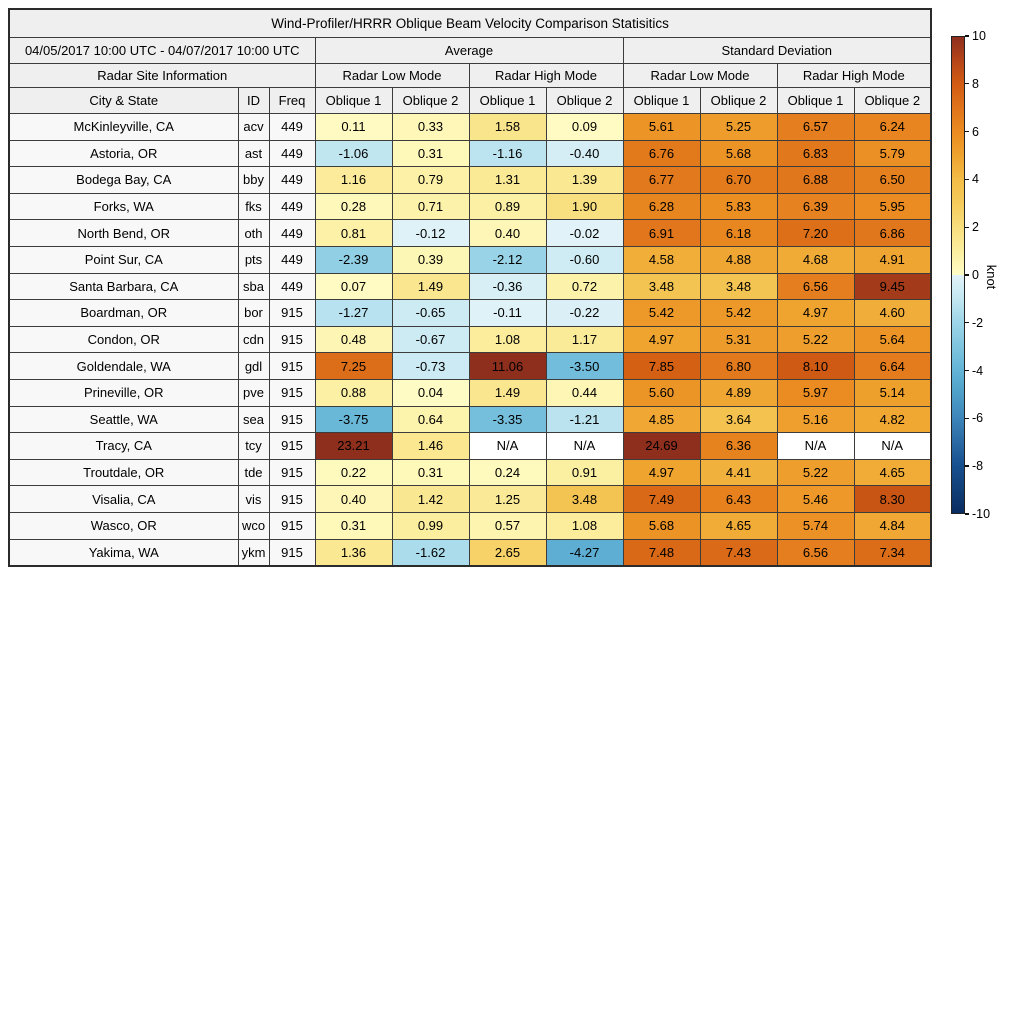 The image size is (1024, 1024). Describe the element at coordinates (892, 499) in the screenshot. I see `value-cell: 8.30` at that location.